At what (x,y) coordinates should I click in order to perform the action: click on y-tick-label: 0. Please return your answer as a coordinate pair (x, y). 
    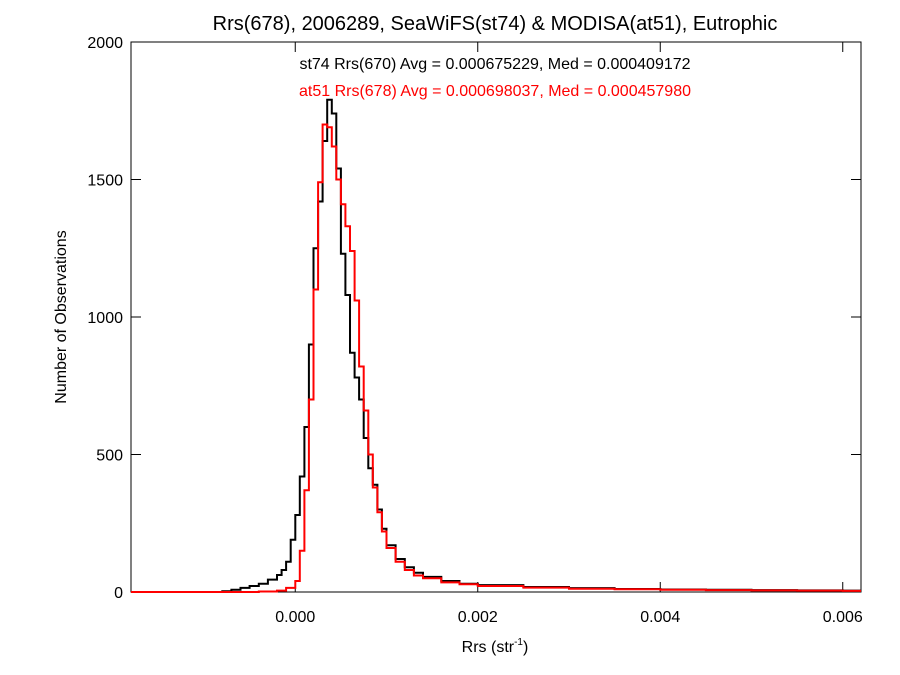
    Looking at the image, I should click on (118, 593).